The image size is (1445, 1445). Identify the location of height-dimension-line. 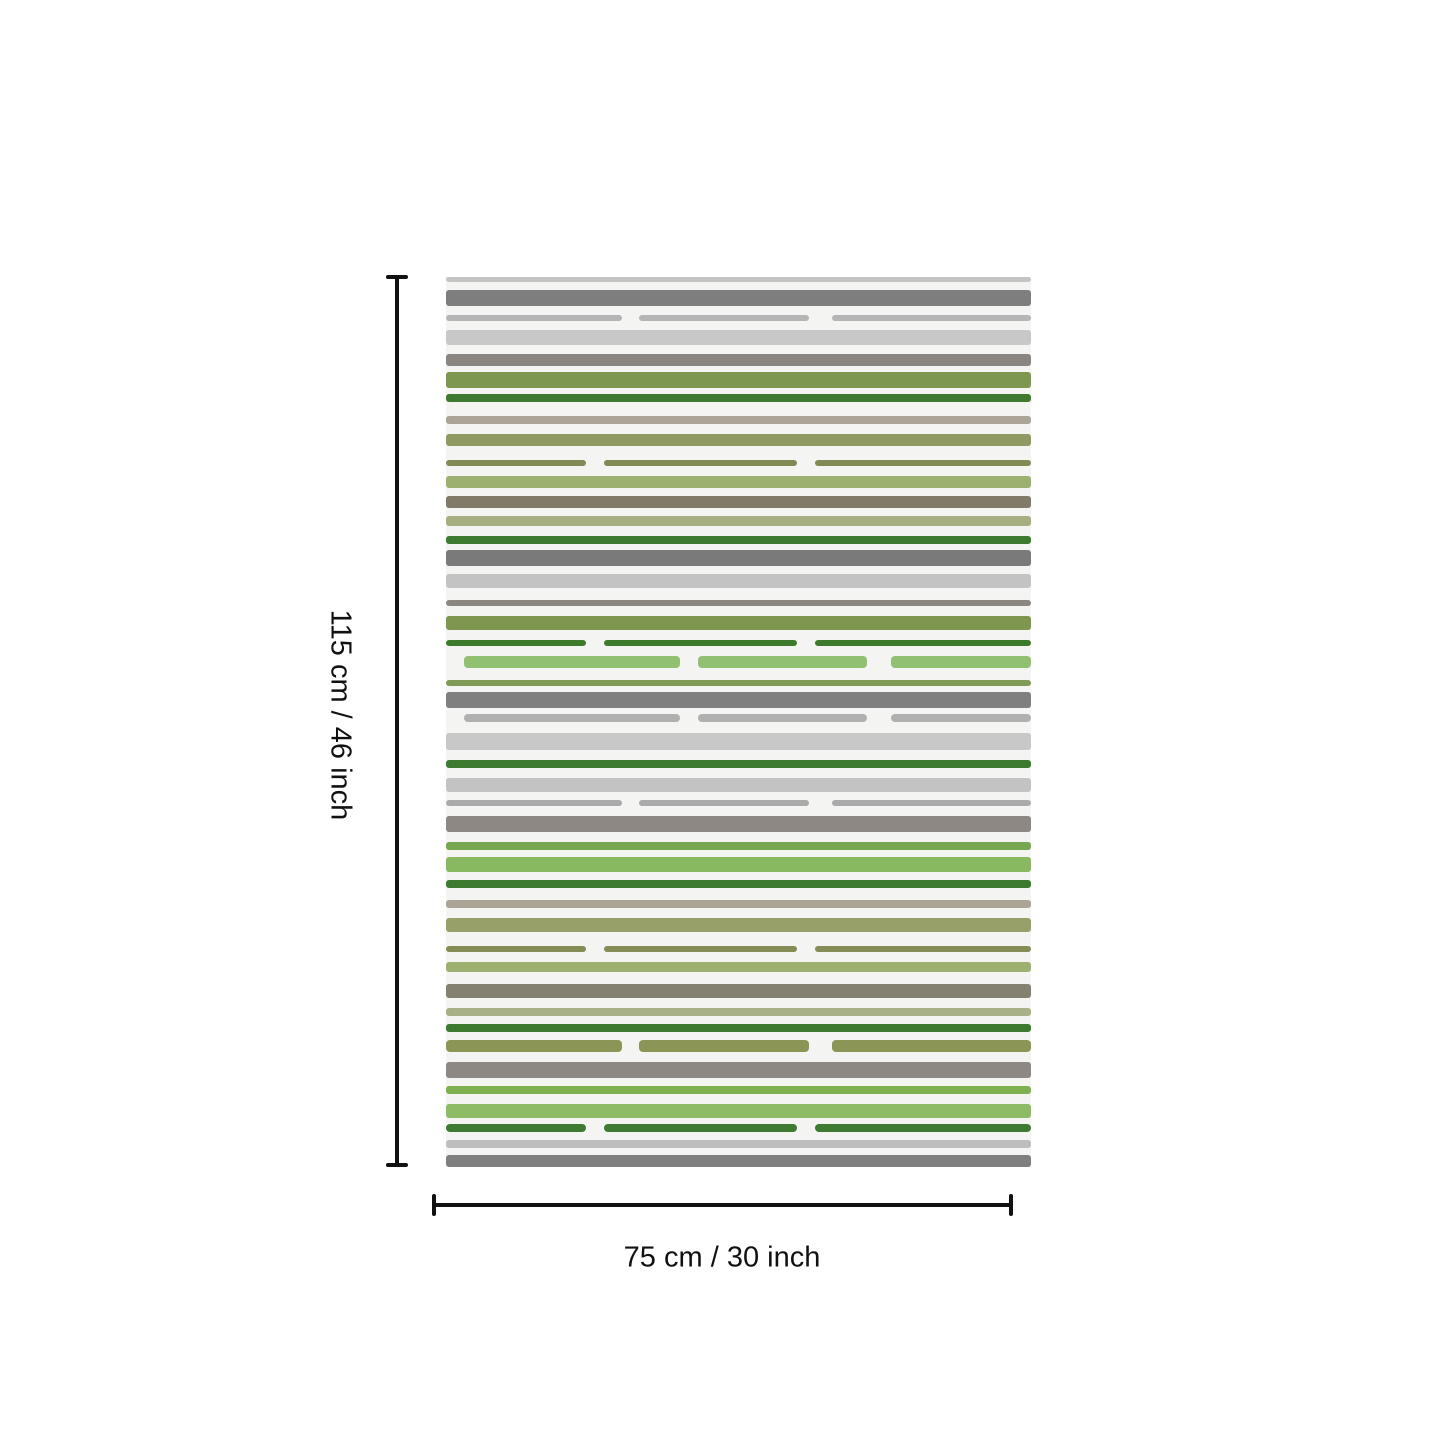
(397, 722).